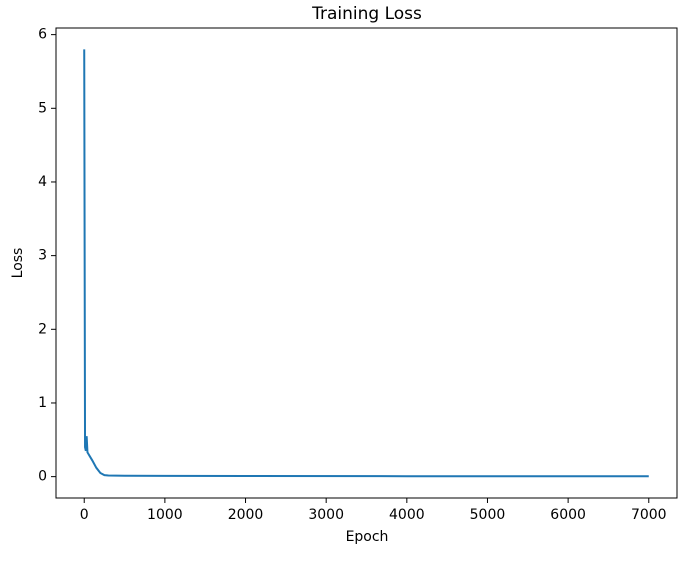  Describe the element at coordinates (366, 14) in the screenshot. I see `chart-title: Training Loss` at that location.